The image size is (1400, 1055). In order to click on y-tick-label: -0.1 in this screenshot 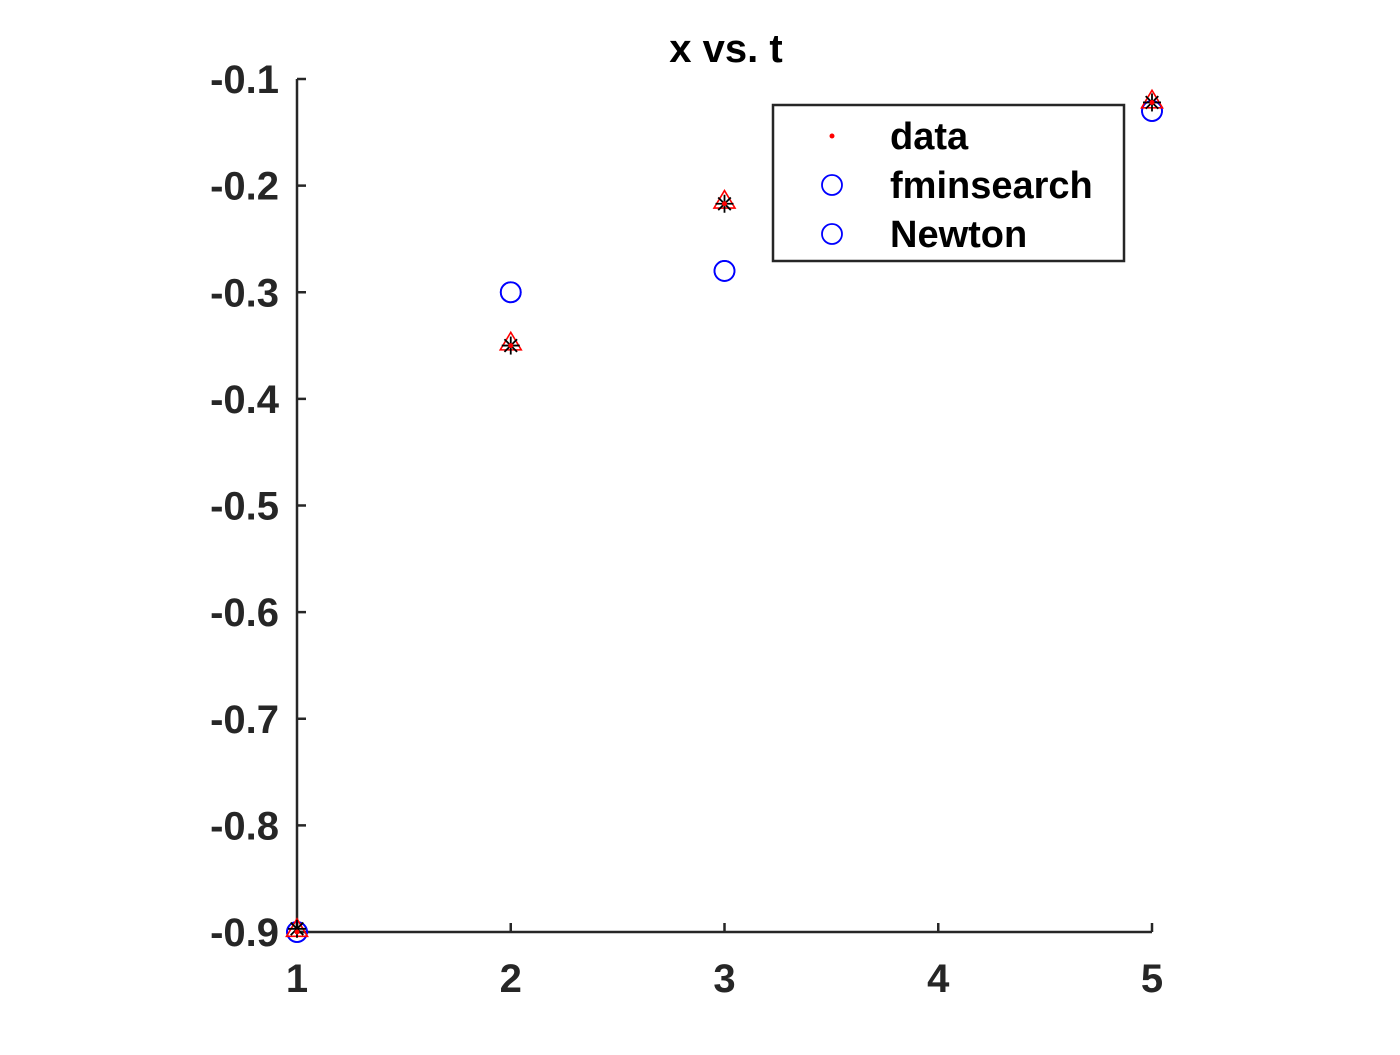, I will do `click(244, 80)`.